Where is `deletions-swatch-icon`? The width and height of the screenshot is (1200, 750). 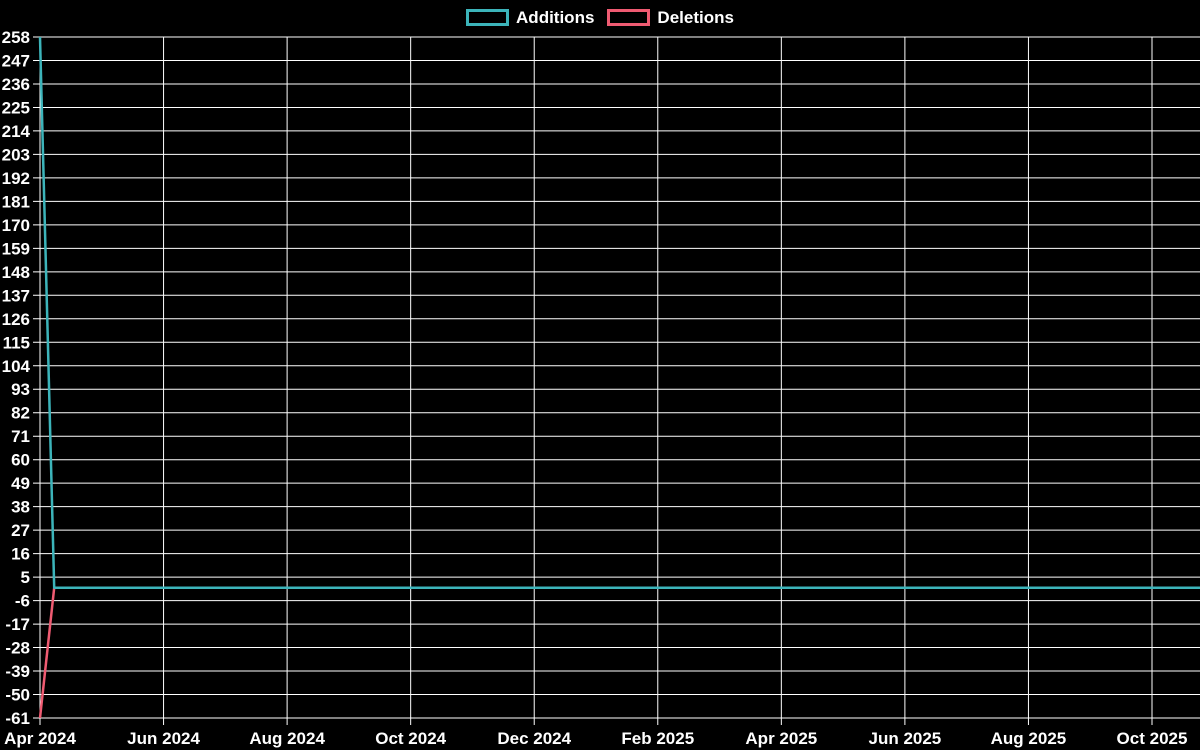 deletions-swatch-icon is located at coordinates (629, 17).